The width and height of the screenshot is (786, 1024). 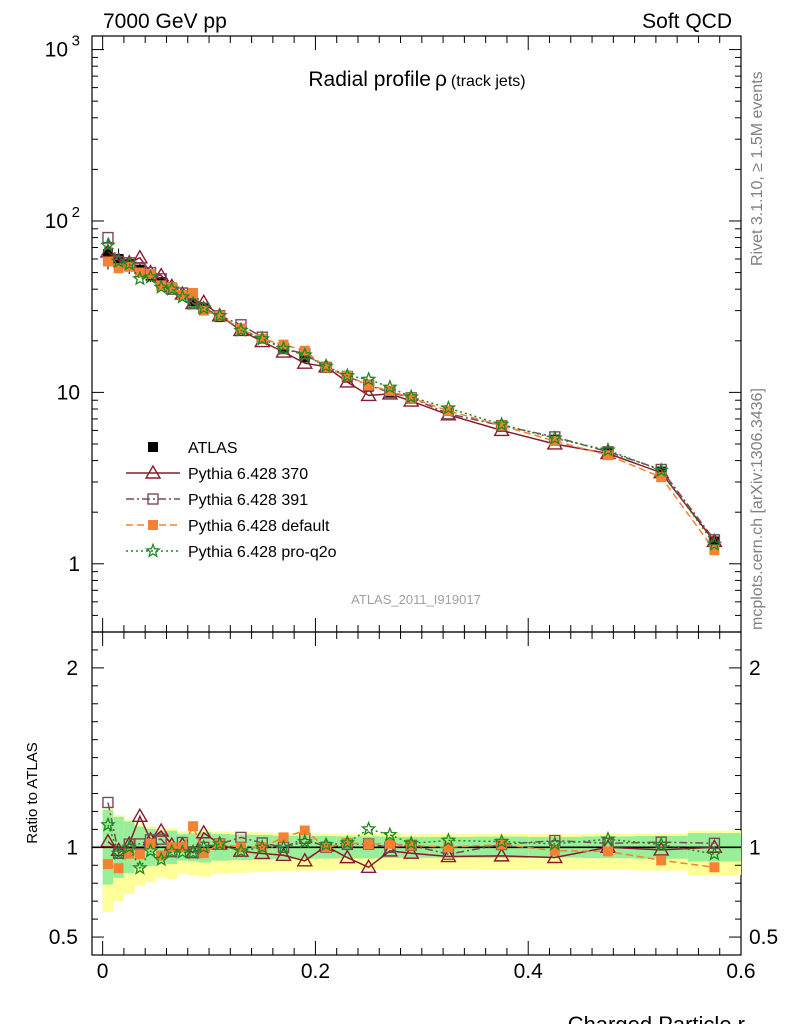 I want to click on x-tick-label: 0.6, so click(x=740, y=971).